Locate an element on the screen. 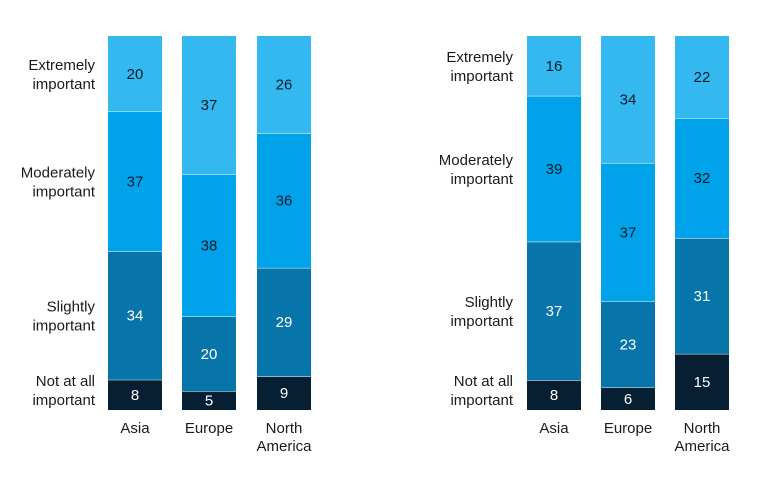 The width and height of the screenshot is (767, 480). data-label-asia-slightly-important: 34 is located at coordinates (135, 316).